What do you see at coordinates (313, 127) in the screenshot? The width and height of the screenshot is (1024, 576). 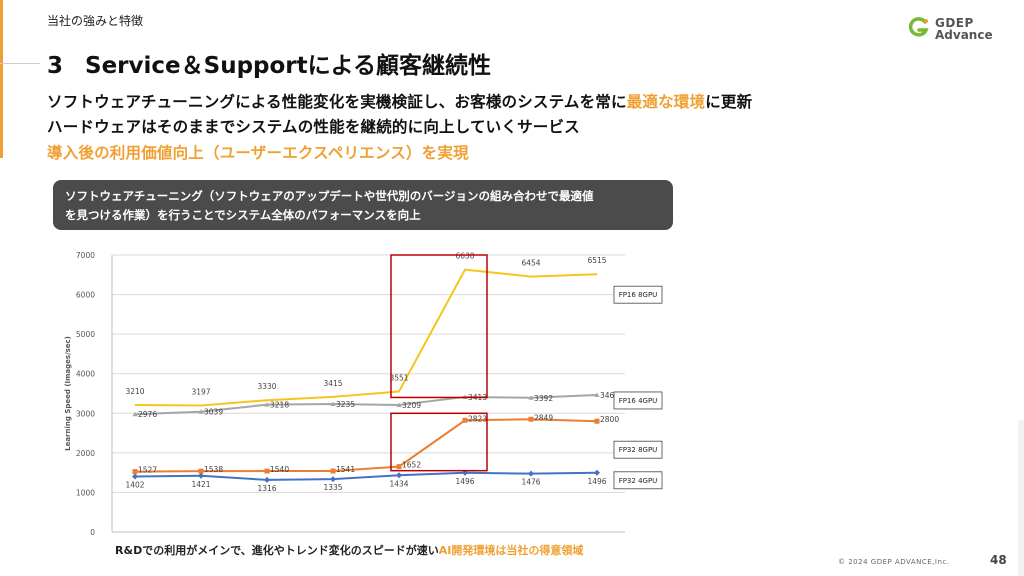 I see `lead-line-2: ハードウェアはそのままでシステムの性能を継続的に向上していくサービス` at bounding box center [313, 127].